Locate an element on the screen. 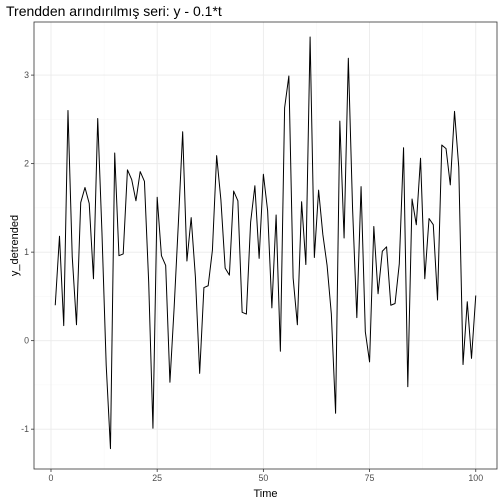  x-tick-label: 75 is located at coordinates (370, 478).